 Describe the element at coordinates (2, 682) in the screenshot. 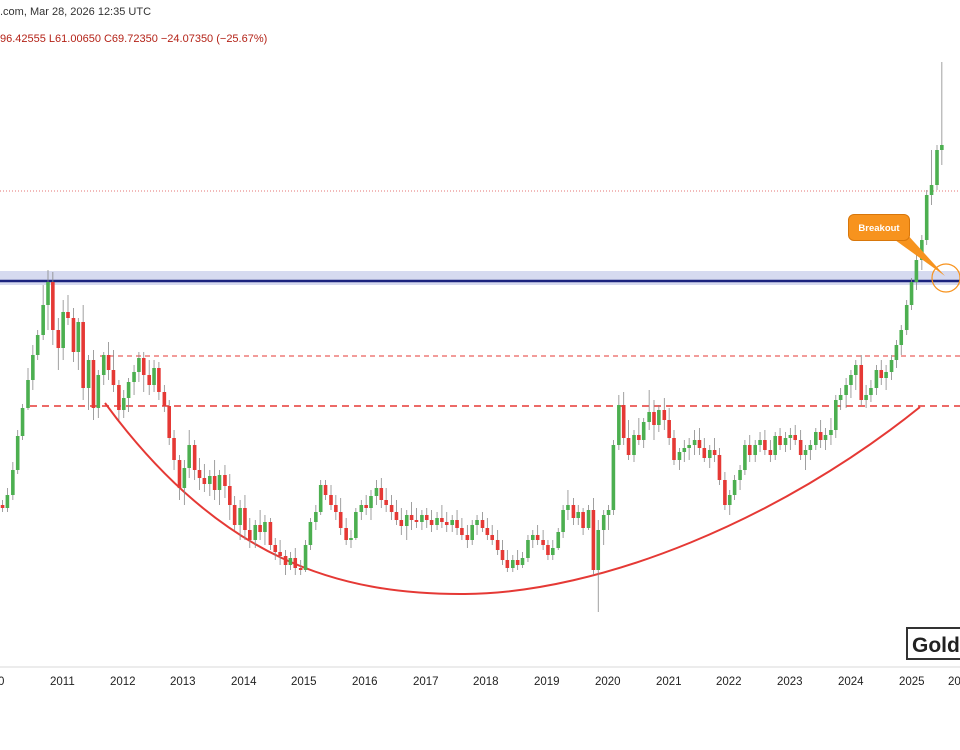

I see `x-tick-label: 0` at that location.